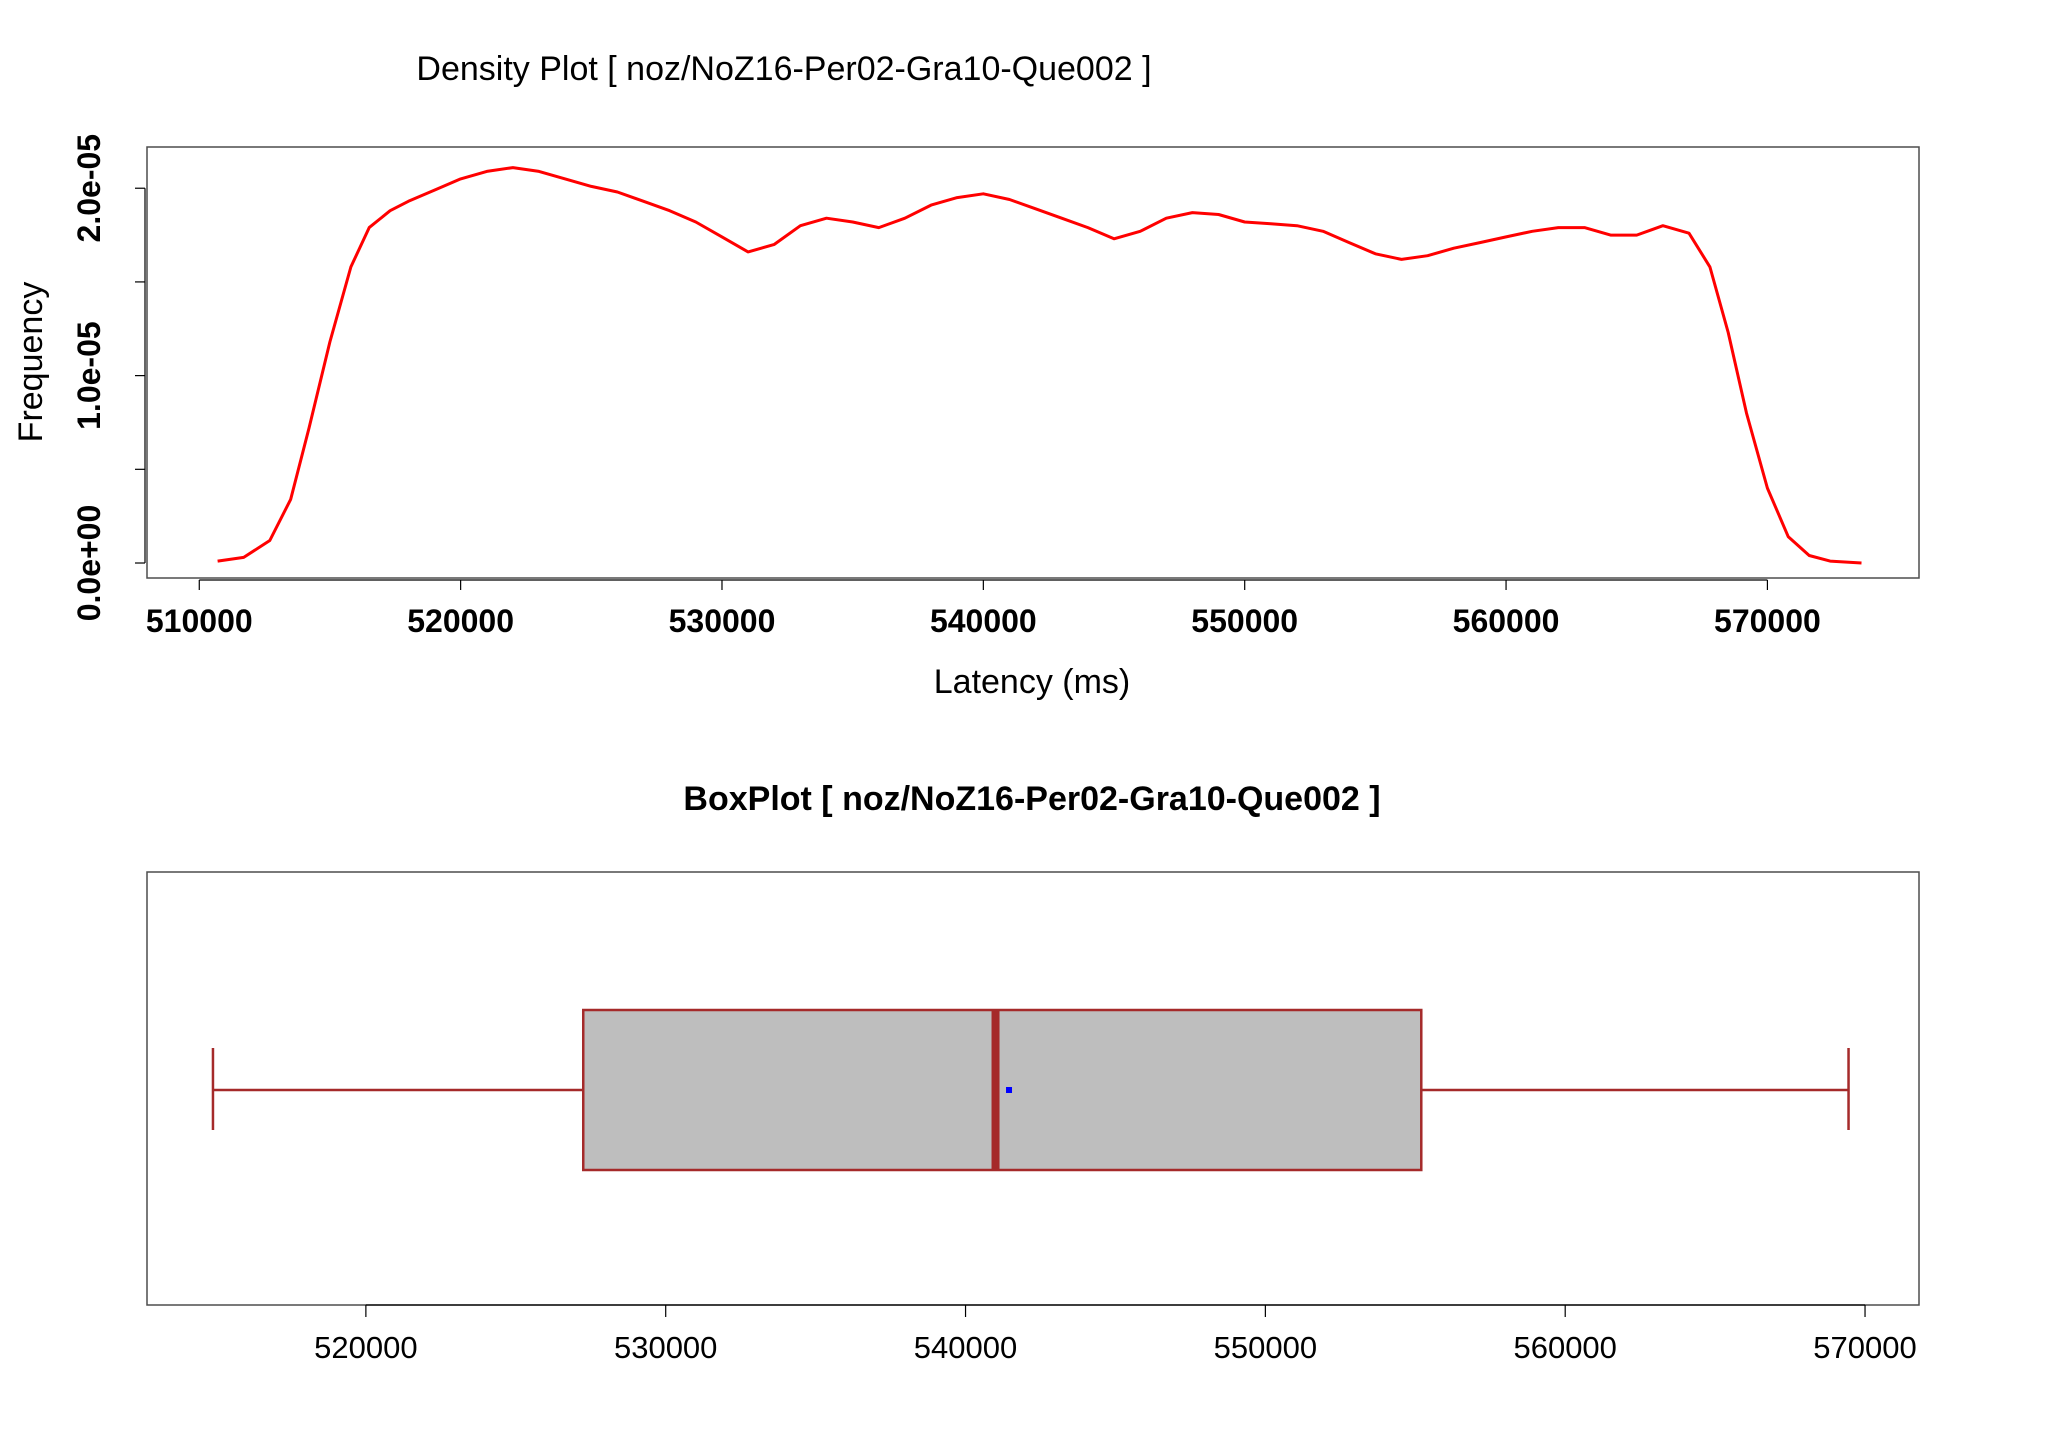 The width and height of the screenshot is (2048, 1440). I want to click on density-x-tick-label: 560000, so click(1506, 621).